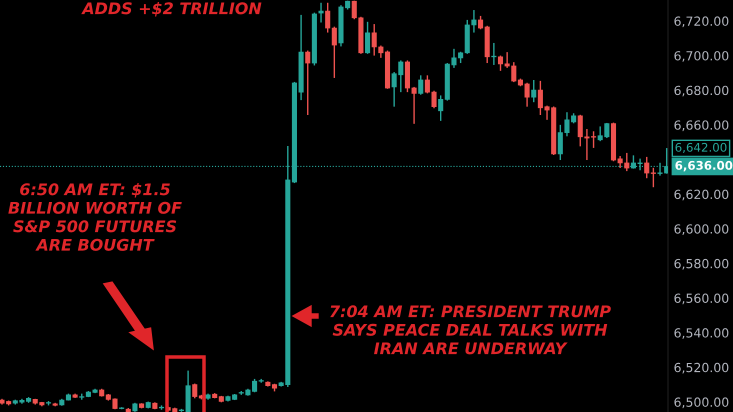  I want to click on annotation: ADDS +$2 TRILLION, so click(171, 9).